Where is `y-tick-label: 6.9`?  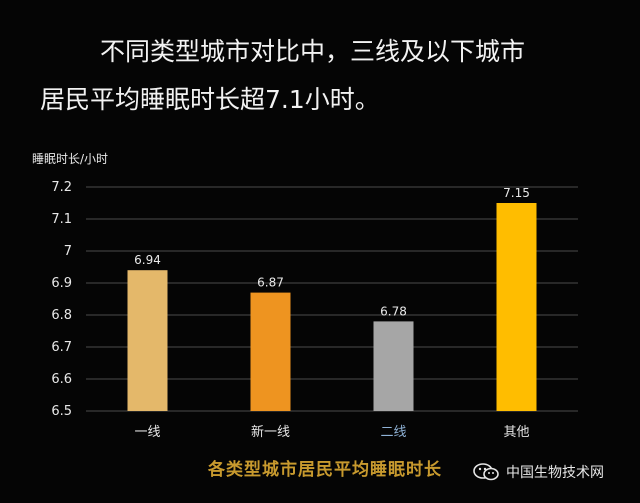 y-tick-label: 6.9 is located at coordinates (61, 283).